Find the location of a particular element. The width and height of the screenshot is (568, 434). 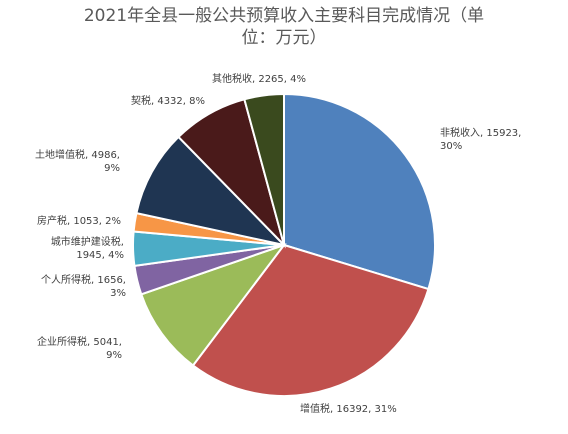

slice-data-label-5: 城市维护建设税, 1945, 4% is located at coordinates (87, 248).